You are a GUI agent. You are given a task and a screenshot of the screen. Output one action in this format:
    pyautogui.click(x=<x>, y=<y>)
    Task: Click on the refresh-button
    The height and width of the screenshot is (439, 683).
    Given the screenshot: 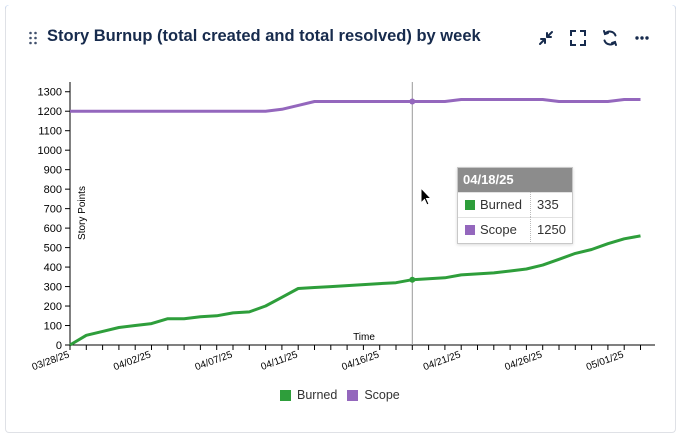 What is the action you would take?
    pyautogui.click(x=610, y=38)
    